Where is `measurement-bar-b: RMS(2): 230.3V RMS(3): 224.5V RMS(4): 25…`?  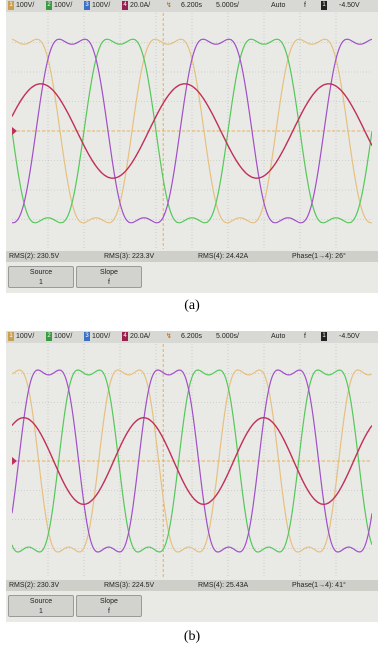 measurement-bar-b: RMS(2): 230.3V RMS(3): 224.5V RMS(4): 25… is located at coordinates (192, 585).